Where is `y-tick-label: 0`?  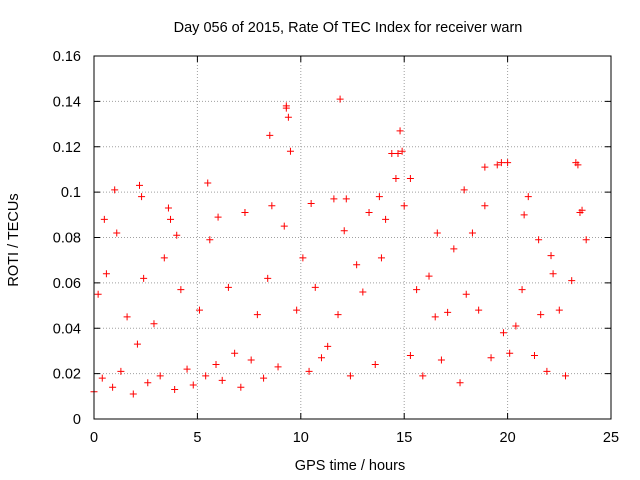
y-tick-label: 0 is located at coordinates (77, 420).